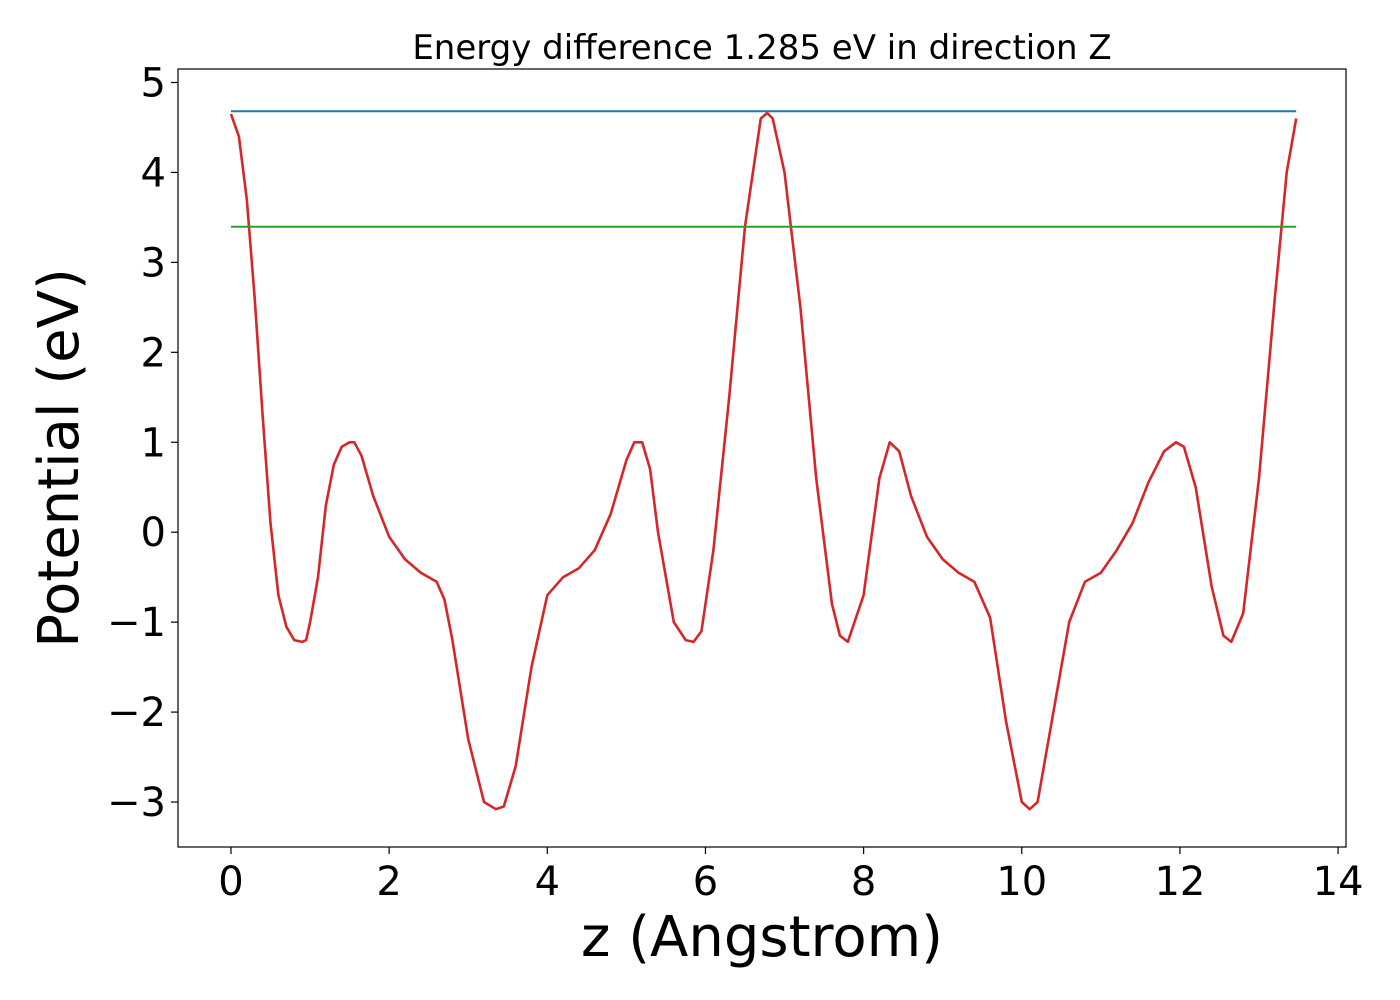 The width and height of the screenshot is (1400, 1000). I want to click on y-axis: −3 −2 −1 0 1 2 3 4 5, so click(142, 443).